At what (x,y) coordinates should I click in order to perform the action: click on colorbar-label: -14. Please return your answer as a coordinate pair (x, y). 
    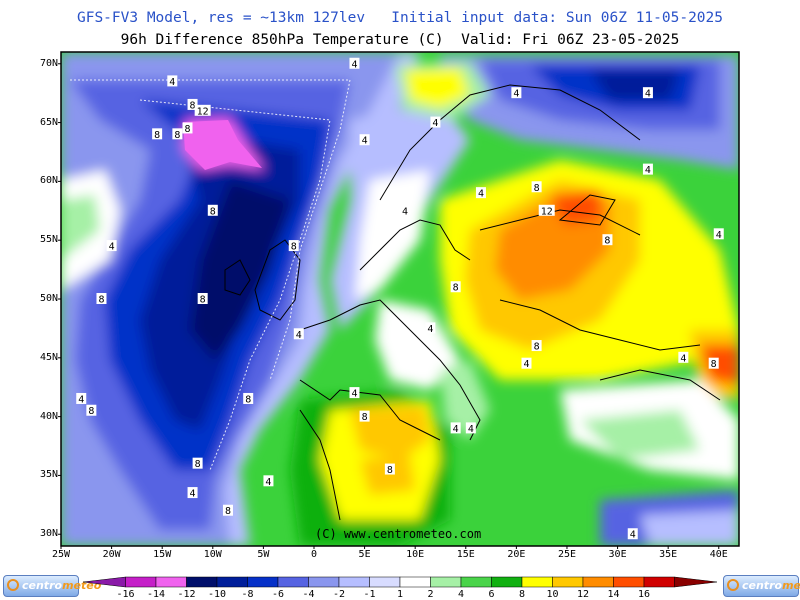
    Looking at the image, I should click on (156, 594).